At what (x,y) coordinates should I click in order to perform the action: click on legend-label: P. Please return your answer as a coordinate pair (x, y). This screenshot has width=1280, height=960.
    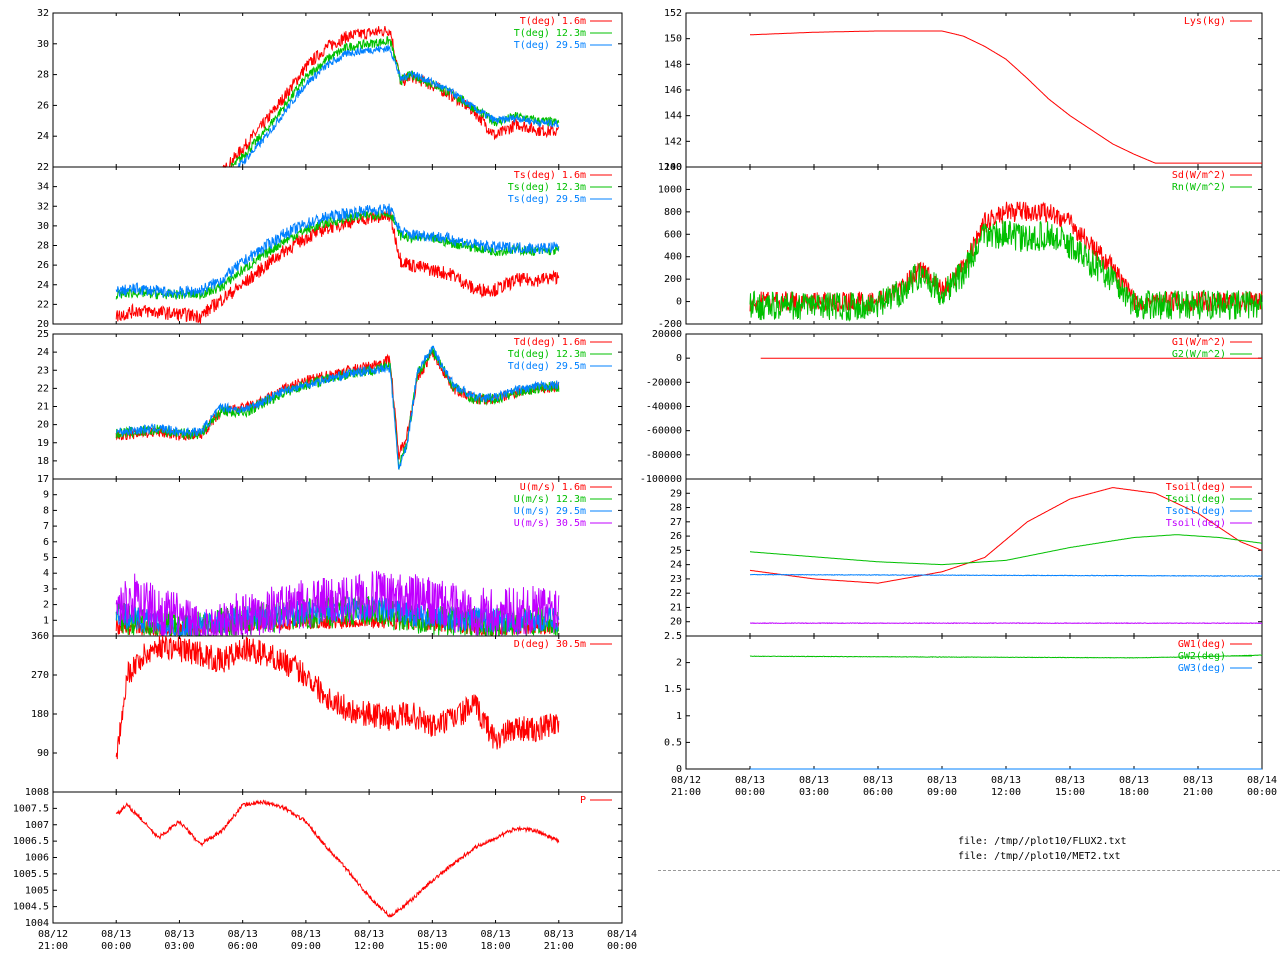
    Looking at the image, I should click on (583, 800).